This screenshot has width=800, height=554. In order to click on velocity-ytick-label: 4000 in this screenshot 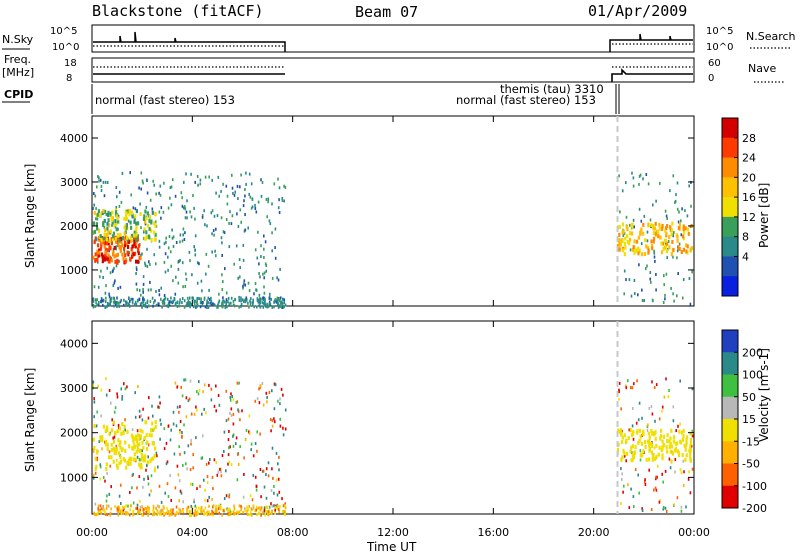, I will do `click(74, 343)`.